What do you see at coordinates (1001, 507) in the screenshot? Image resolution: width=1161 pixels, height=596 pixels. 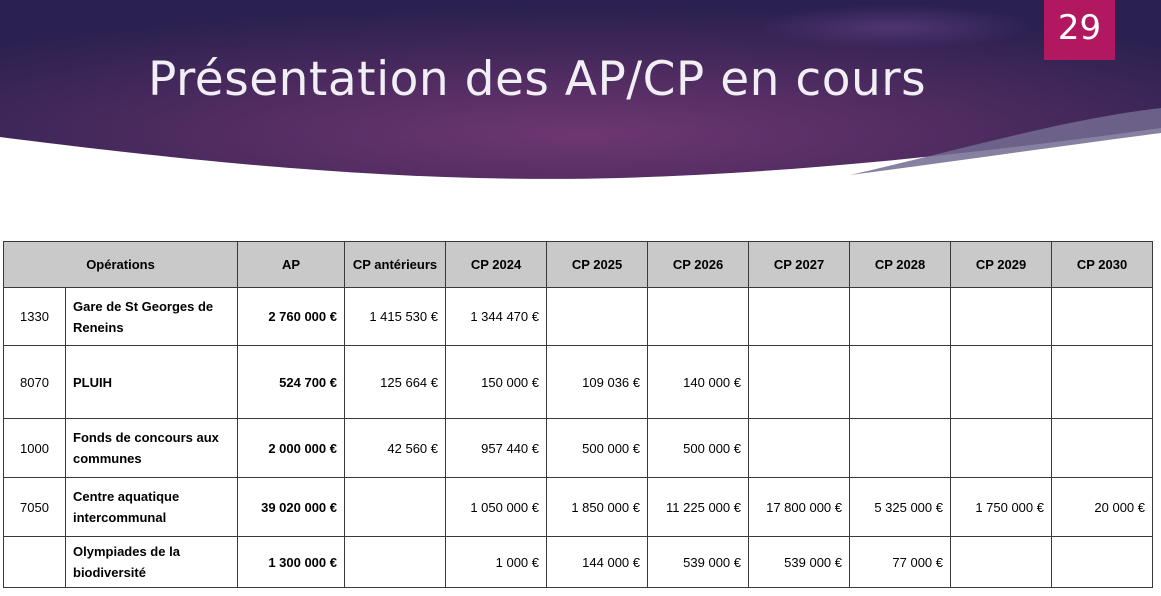 I see `cp-amount: 1 750 000 €` at bounding box center [1001, 507].